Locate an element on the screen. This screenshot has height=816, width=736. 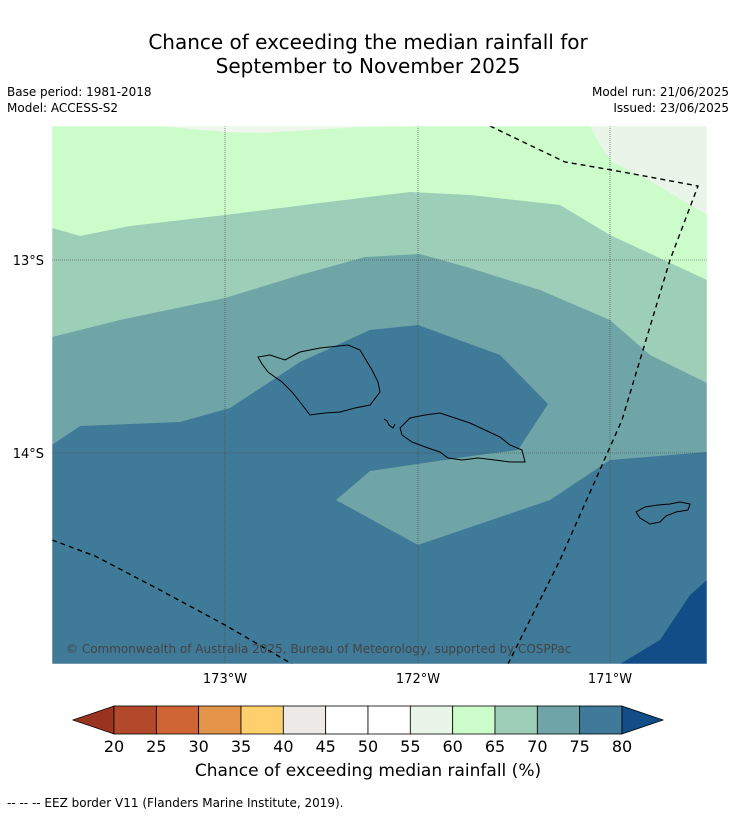
colorbar-tick-label: 55 is located at coordinates (410, 746).